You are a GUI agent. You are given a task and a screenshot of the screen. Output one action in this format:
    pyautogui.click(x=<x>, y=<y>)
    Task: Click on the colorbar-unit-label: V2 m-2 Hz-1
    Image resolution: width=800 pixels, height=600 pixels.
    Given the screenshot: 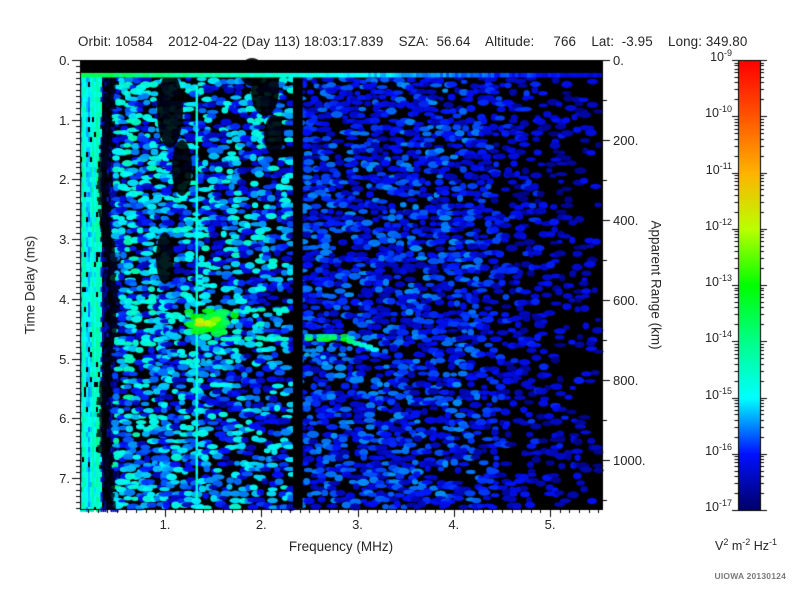 What is the action you would take?
    pyautogui.click(x=746, y=544)
    